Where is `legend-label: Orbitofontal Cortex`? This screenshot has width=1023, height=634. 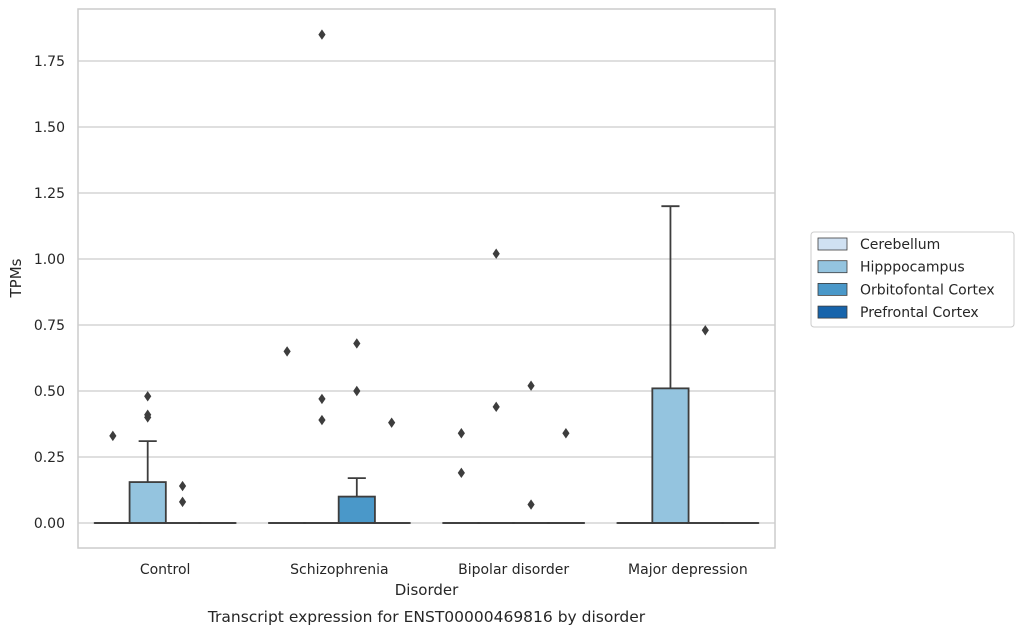 legend-label: Orbitofontal Cortex is located at coordinates (927, 290).